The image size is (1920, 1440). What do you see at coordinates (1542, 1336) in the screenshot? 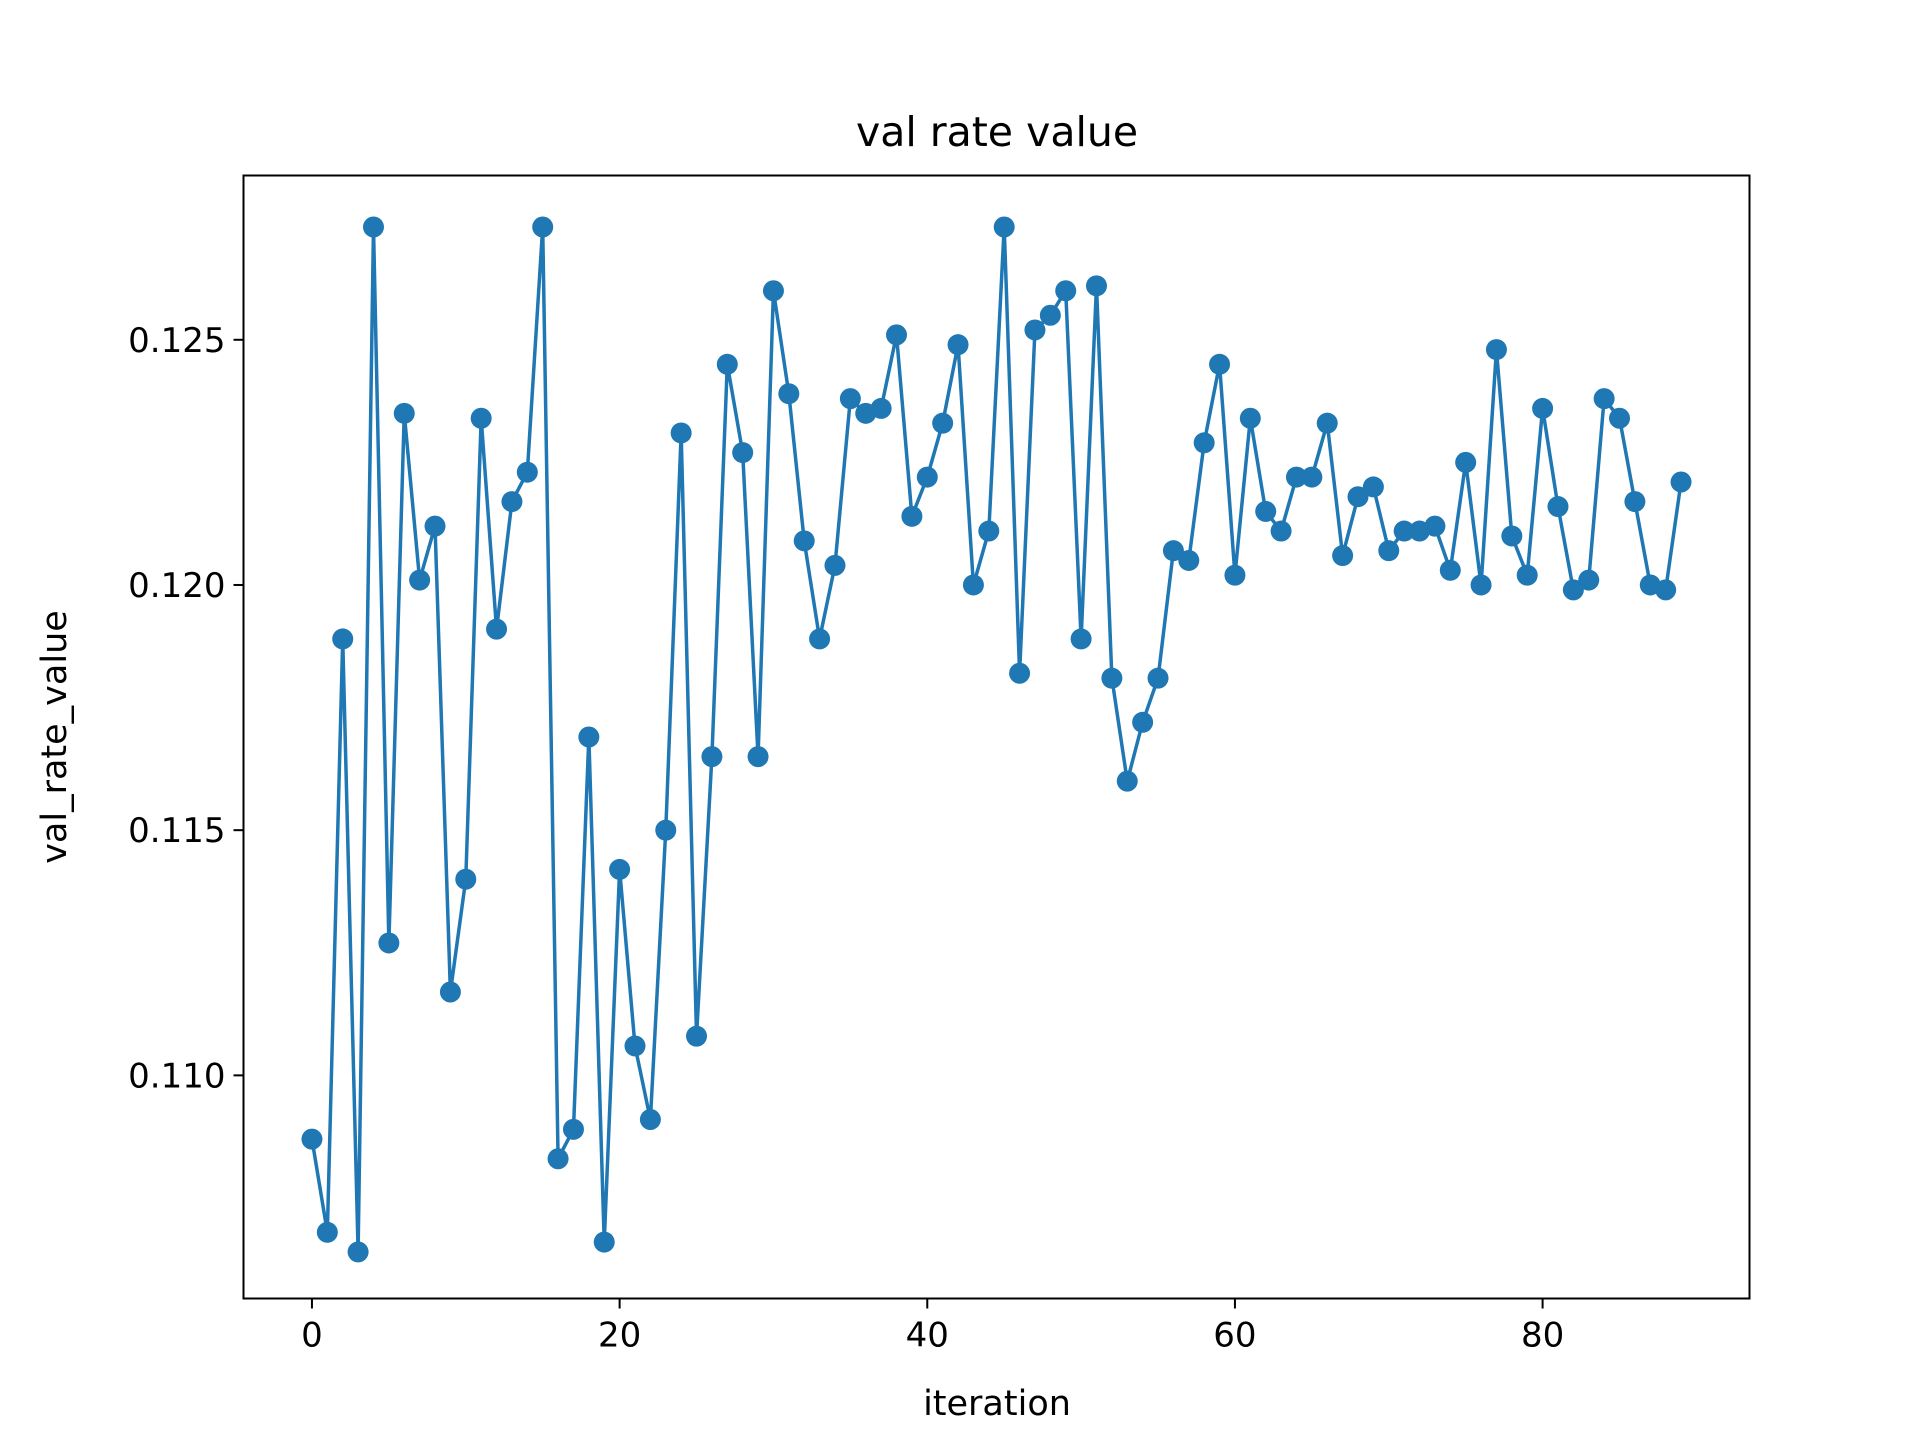
I see `x-tick-label: 80` at bounding box center [1542, 1336].